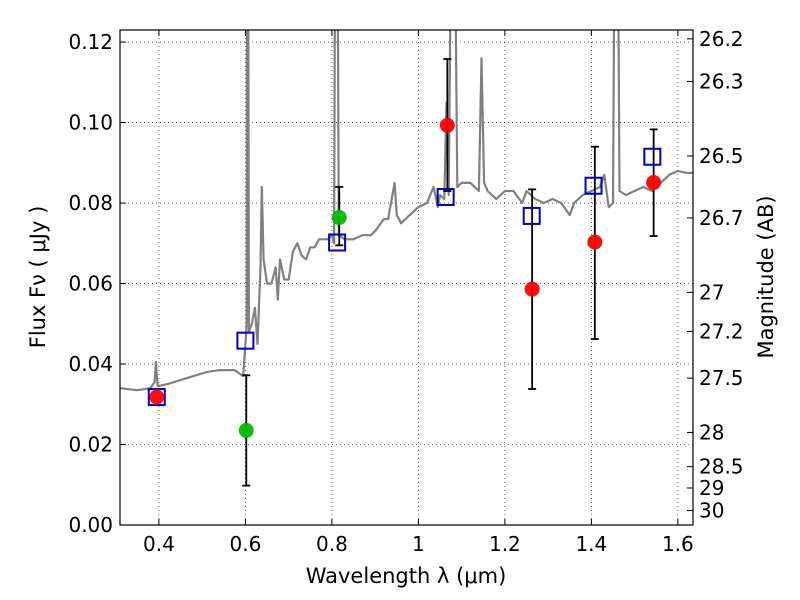  Describe the element at coordinates (721, 82) in the screenshot. I see `right-tick-label: 26.3` at that location.